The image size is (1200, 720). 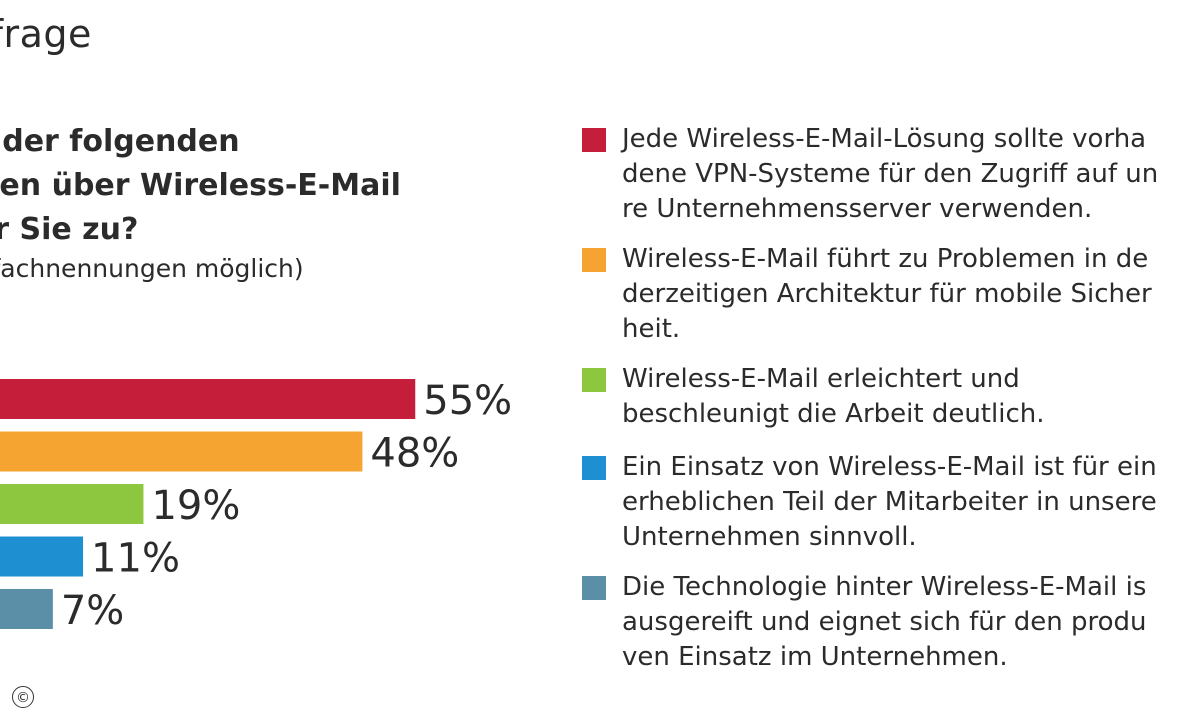 I want to click on bar-value-label: 11%, so click(x=135, y=559).